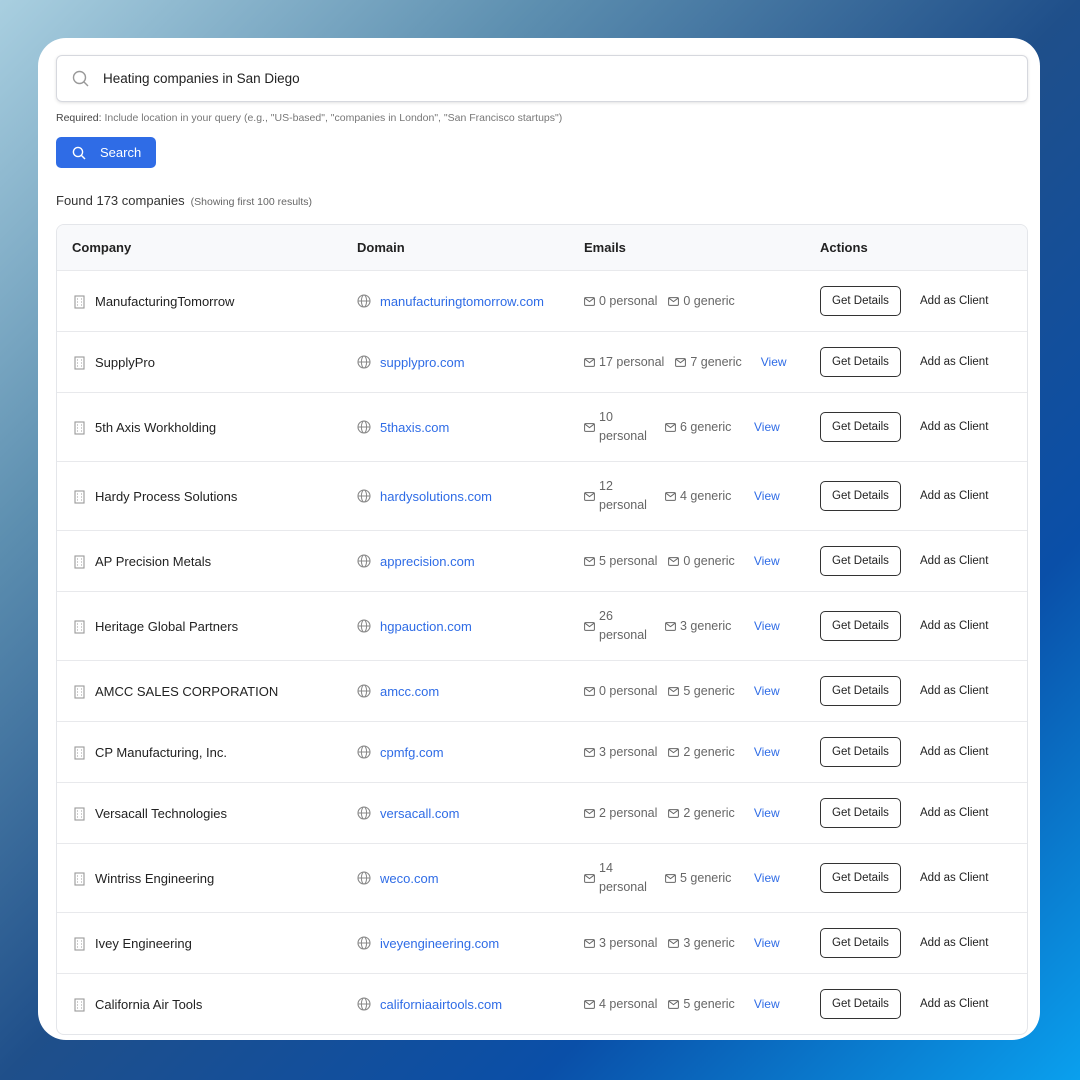 This screenshot has width=1080, height=1080. I want to click on emails-cell: 0 personal 5 generic View, so click(702, 691).